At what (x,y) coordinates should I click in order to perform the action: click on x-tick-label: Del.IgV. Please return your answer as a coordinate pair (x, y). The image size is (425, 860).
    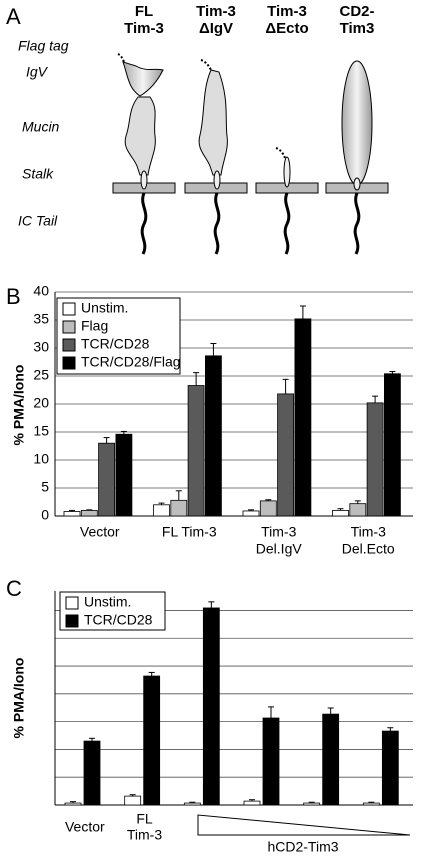
    Looking at the image, I should click on (279, 549).